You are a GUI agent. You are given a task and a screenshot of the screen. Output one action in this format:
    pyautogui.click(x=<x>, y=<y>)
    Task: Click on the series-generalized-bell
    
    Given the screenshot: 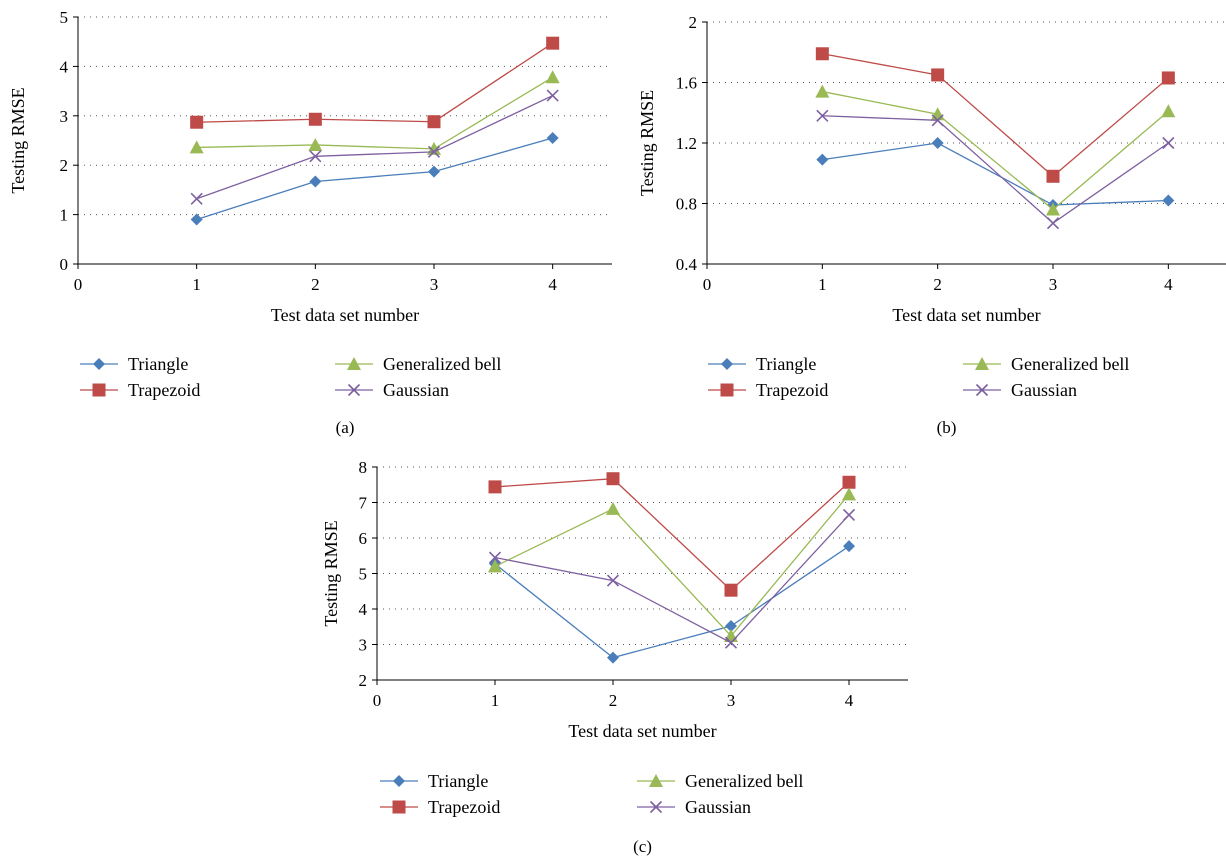 What is the action you would take?
    pyautogui.click(x=995, y=150)
    